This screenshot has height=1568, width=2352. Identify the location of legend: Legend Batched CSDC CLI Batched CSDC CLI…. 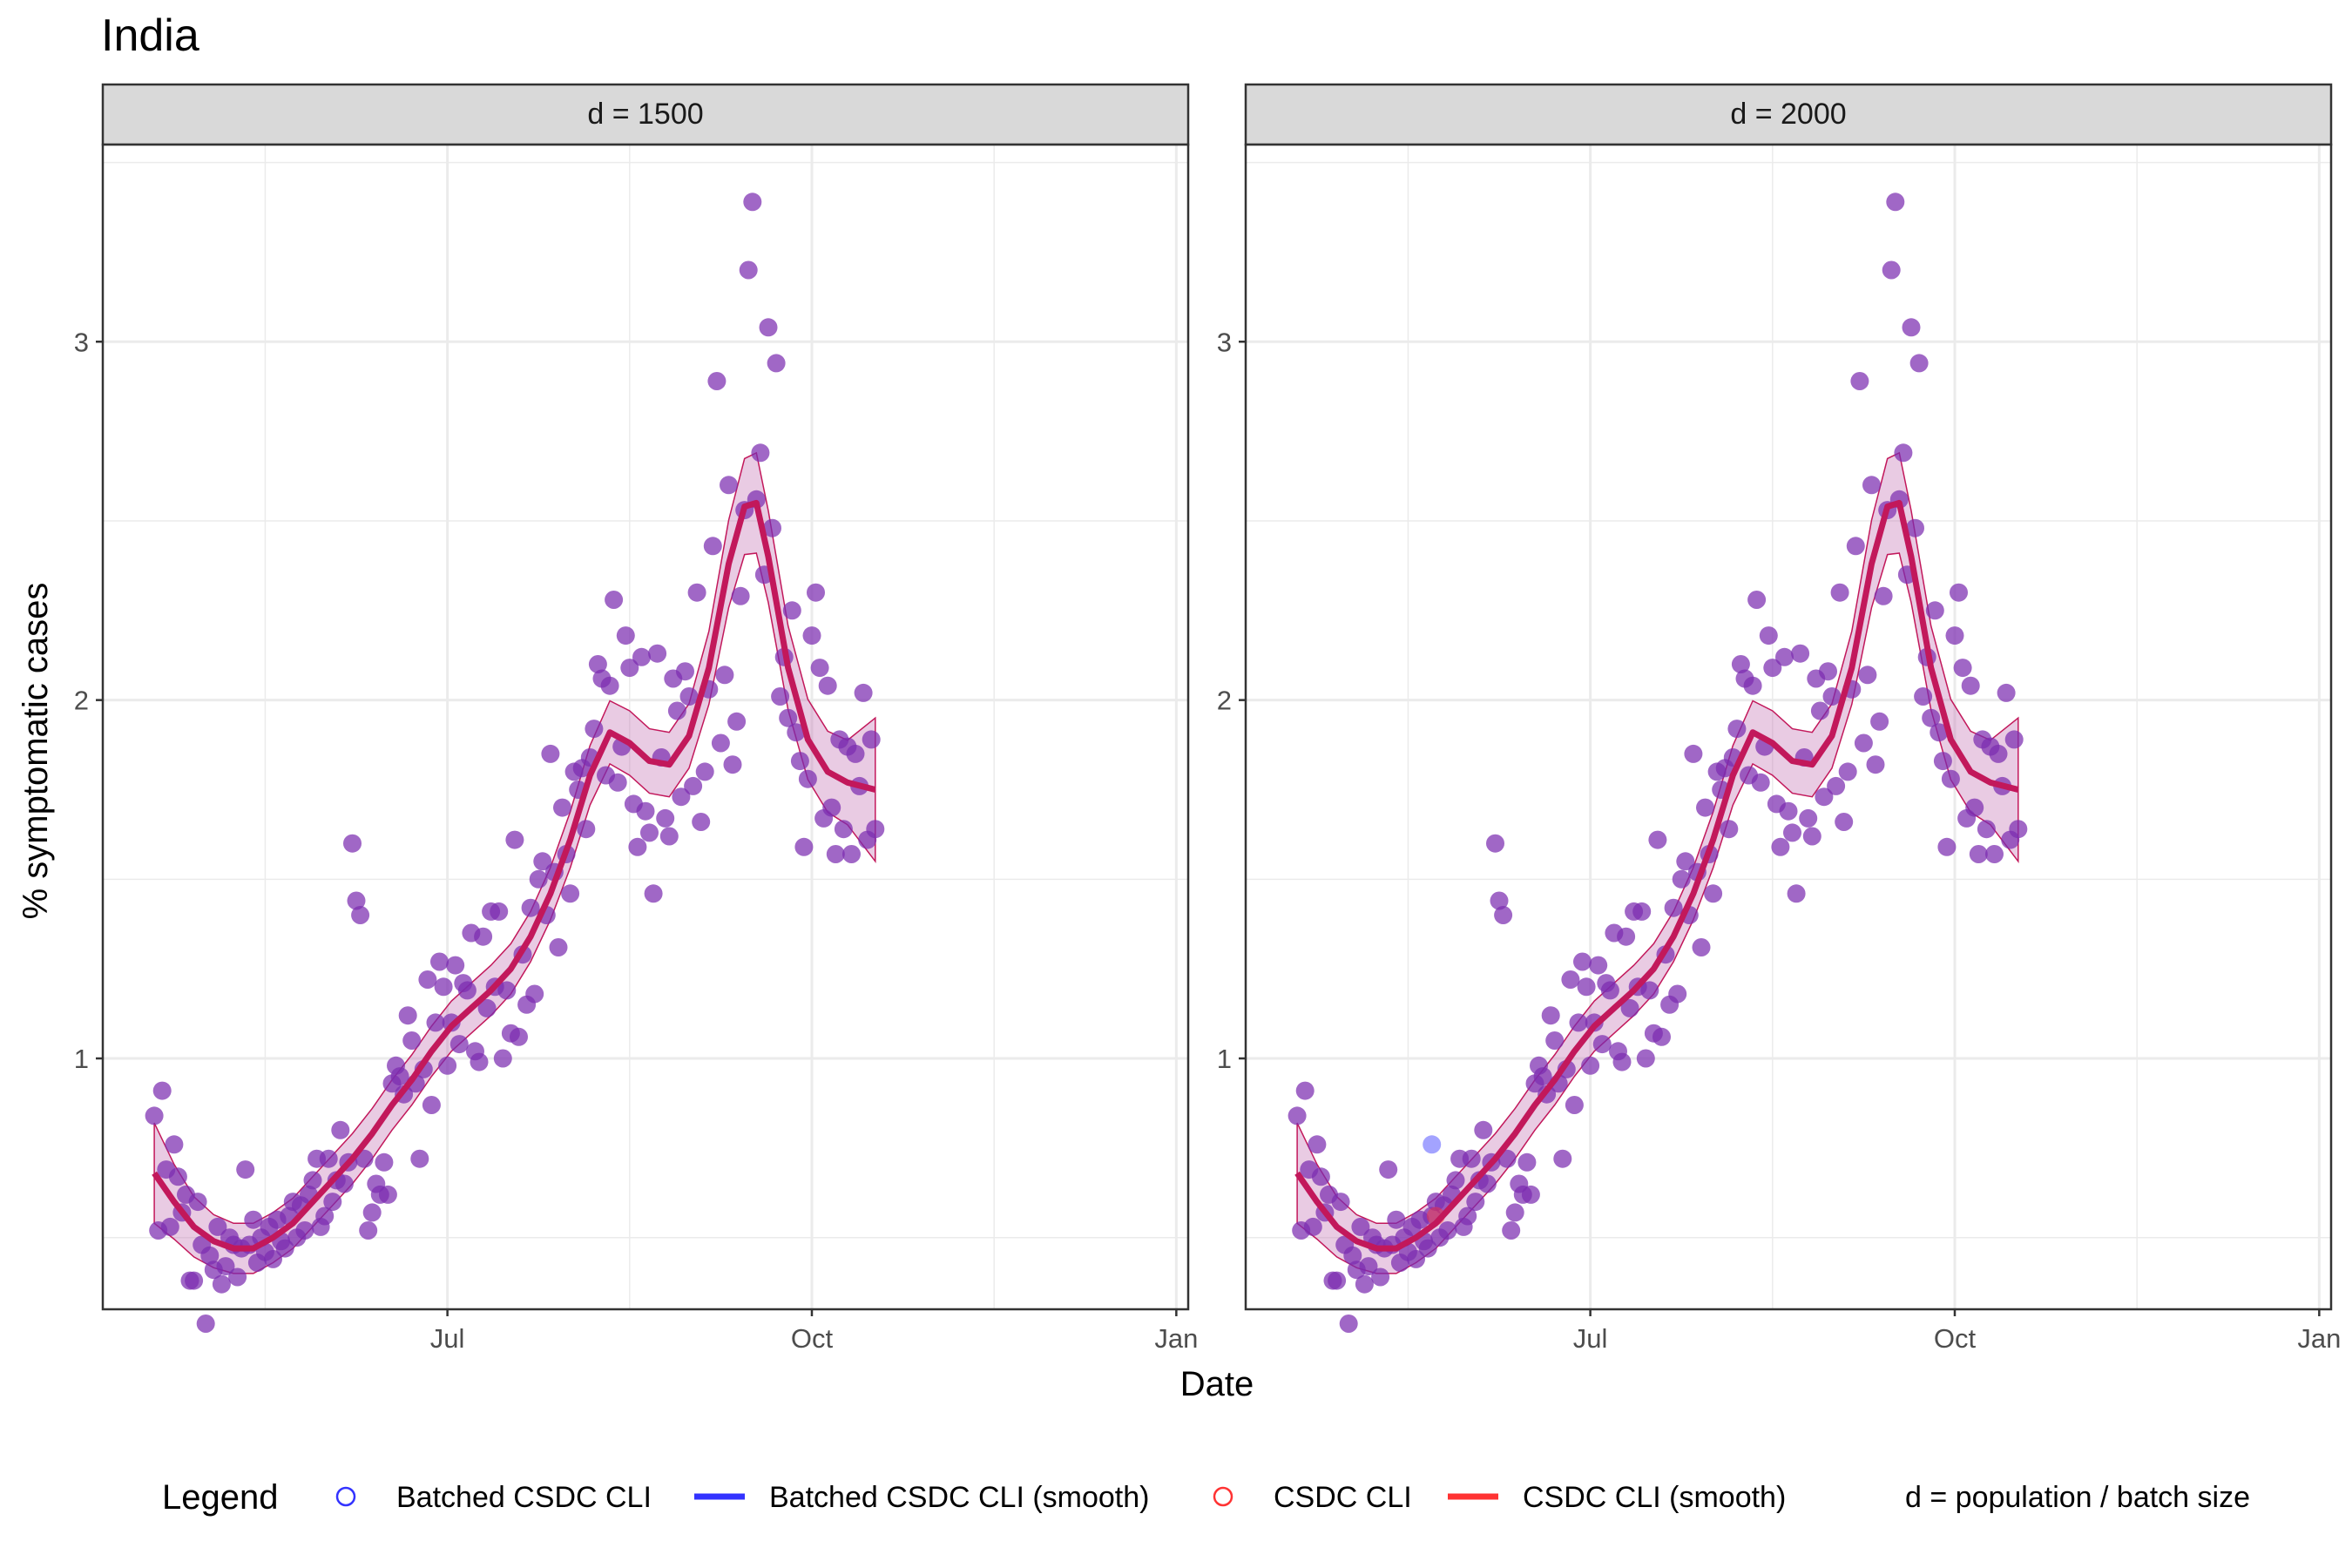
(1206, 1497).